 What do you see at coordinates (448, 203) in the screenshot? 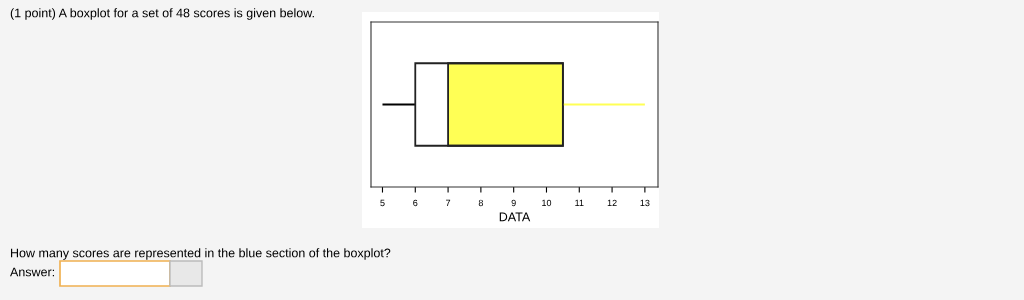
I see `x-tick-label: 7` at bounding box center [448, 203].